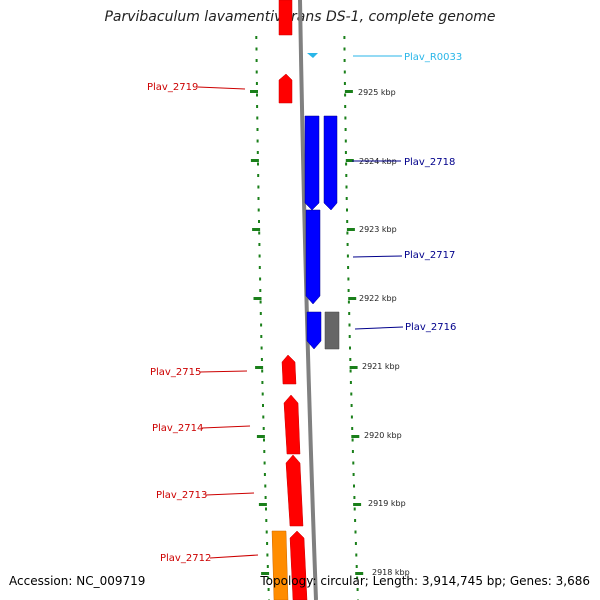  I want to click on gene-plav-2712-orange, so click(280, 565).